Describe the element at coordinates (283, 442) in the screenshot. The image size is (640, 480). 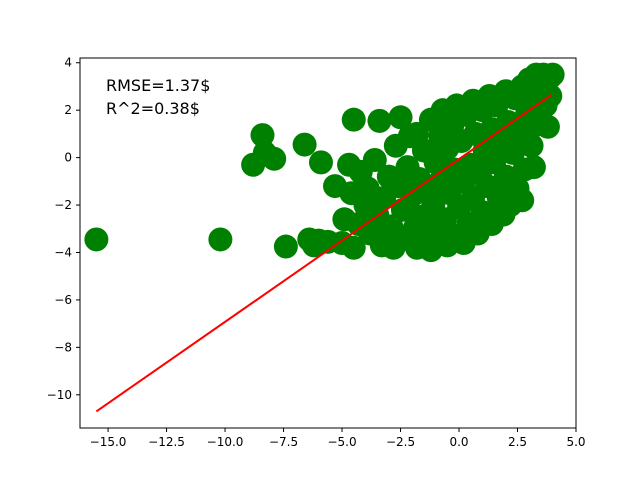
I see `x-tick-label: −7.5` at that location.